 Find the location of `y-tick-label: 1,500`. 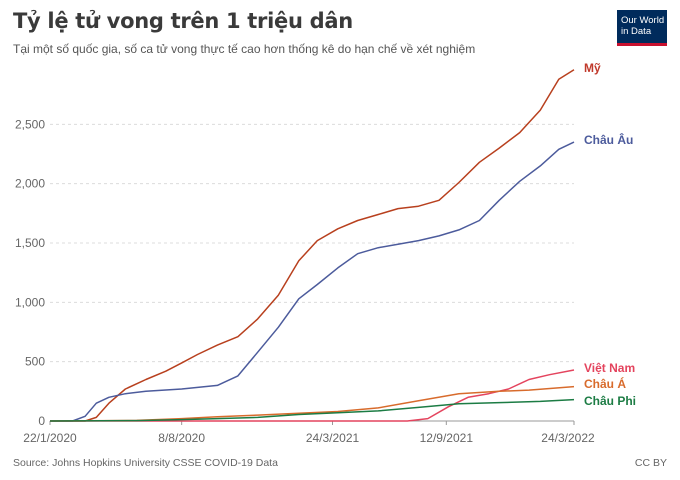

y-tick-label: 1,500 is located at coordinates (30, 243).